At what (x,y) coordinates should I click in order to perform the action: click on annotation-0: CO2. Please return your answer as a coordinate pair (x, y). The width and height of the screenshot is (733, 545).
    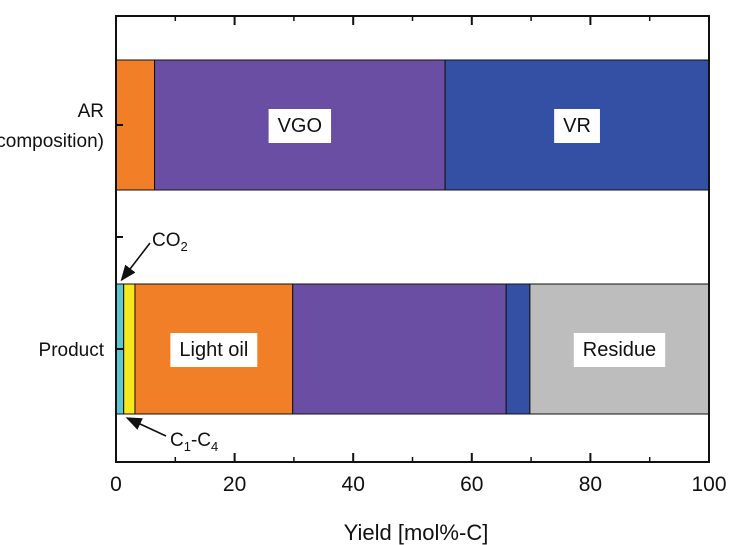
    Looking at the image, I should click on (154, 256).